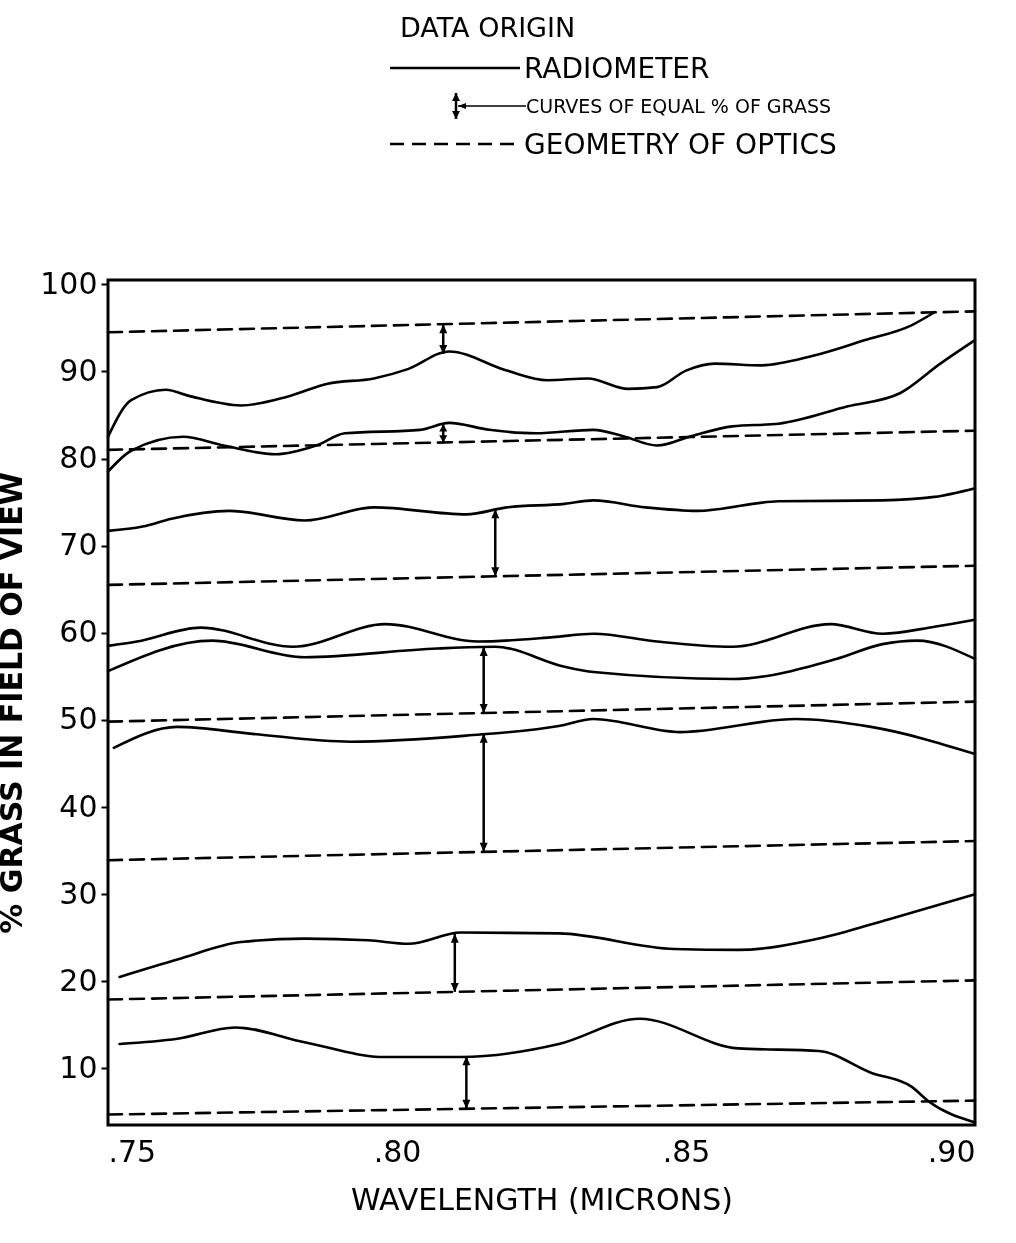  I want to click on text: CURVES OF EQUAL % OF GRASS, so click(679, 106).